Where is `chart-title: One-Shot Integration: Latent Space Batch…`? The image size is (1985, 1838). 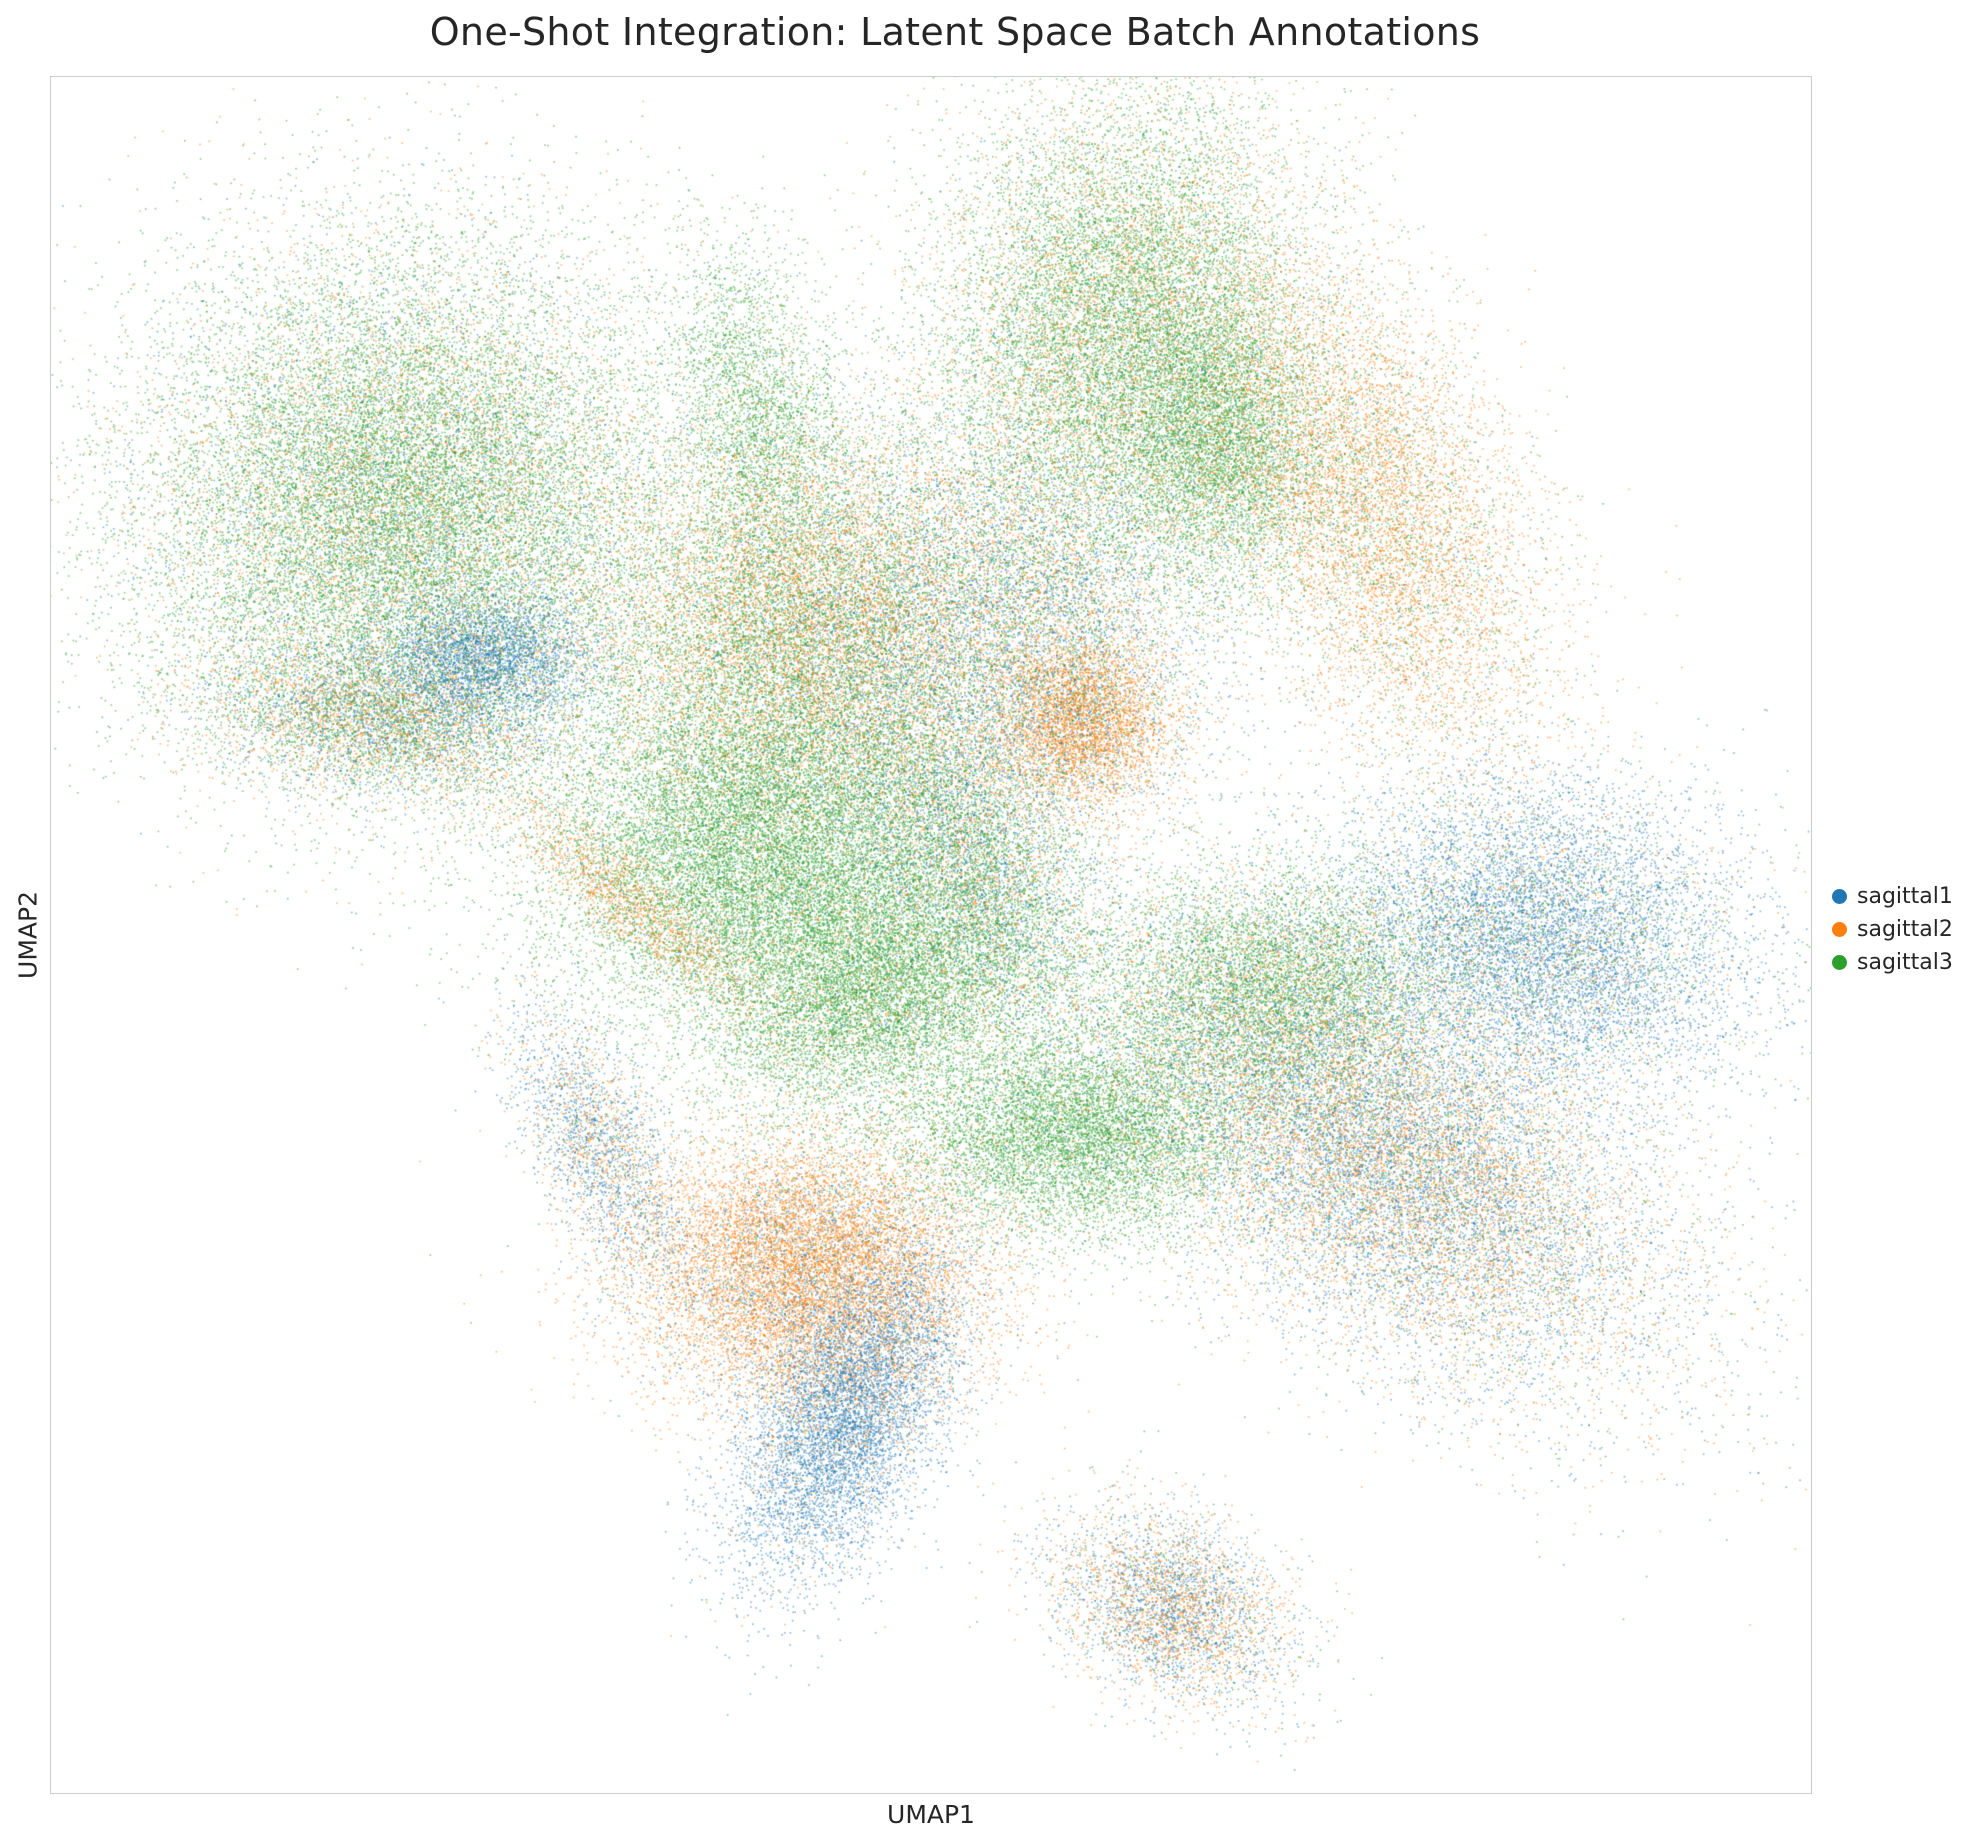
chart-title: One-Shot Integration: Latent Space Batch… is located at coordinates (955, 32).